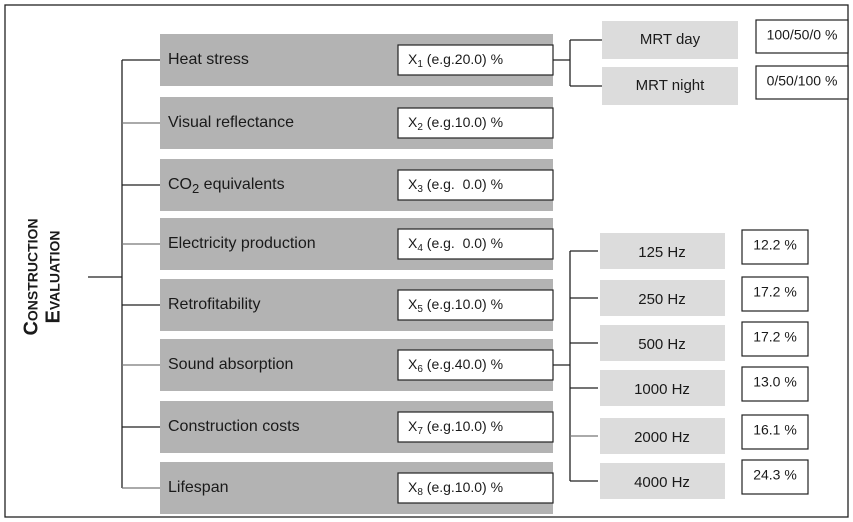 The width and height of the screenshot is (853, 522). I want to click on weight-input: X3 (e.g. 0.0) %, so click(455, 185).